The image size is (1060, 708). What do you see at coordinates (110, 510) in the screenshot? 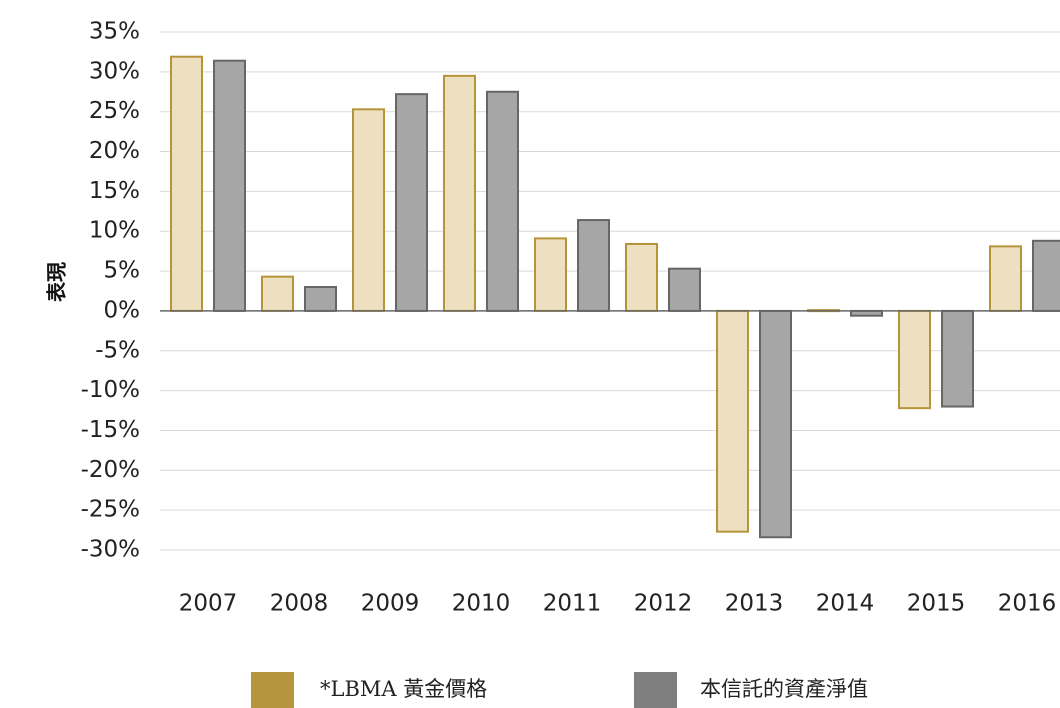
I see `y-tick-label: -25%` at bounding box center [110, 510].